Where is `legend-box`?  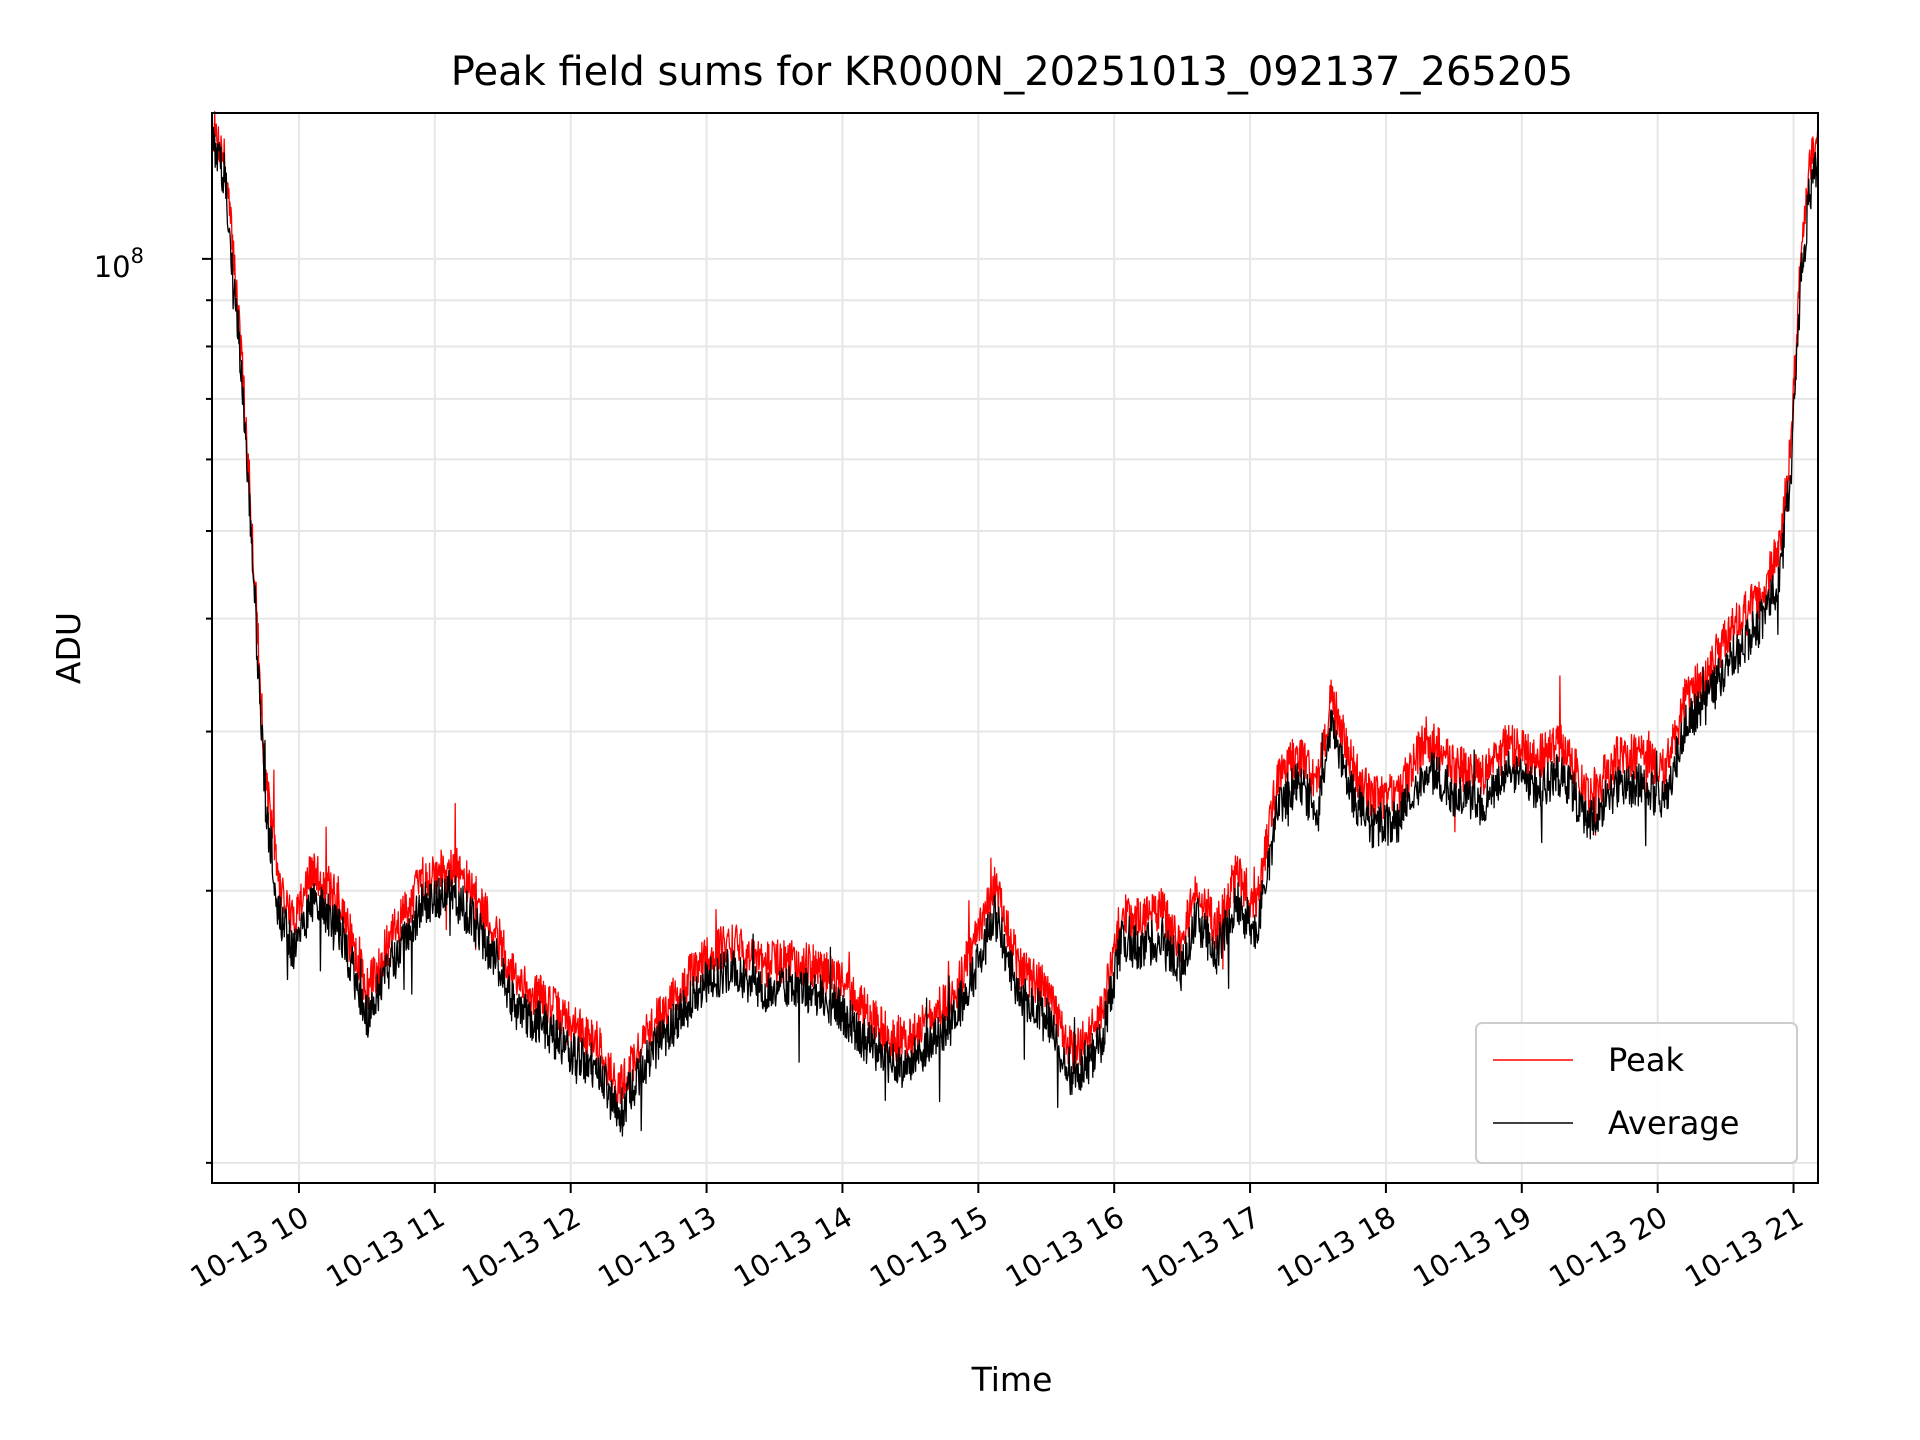
legend-box is located at coordinates (1636, 1093).